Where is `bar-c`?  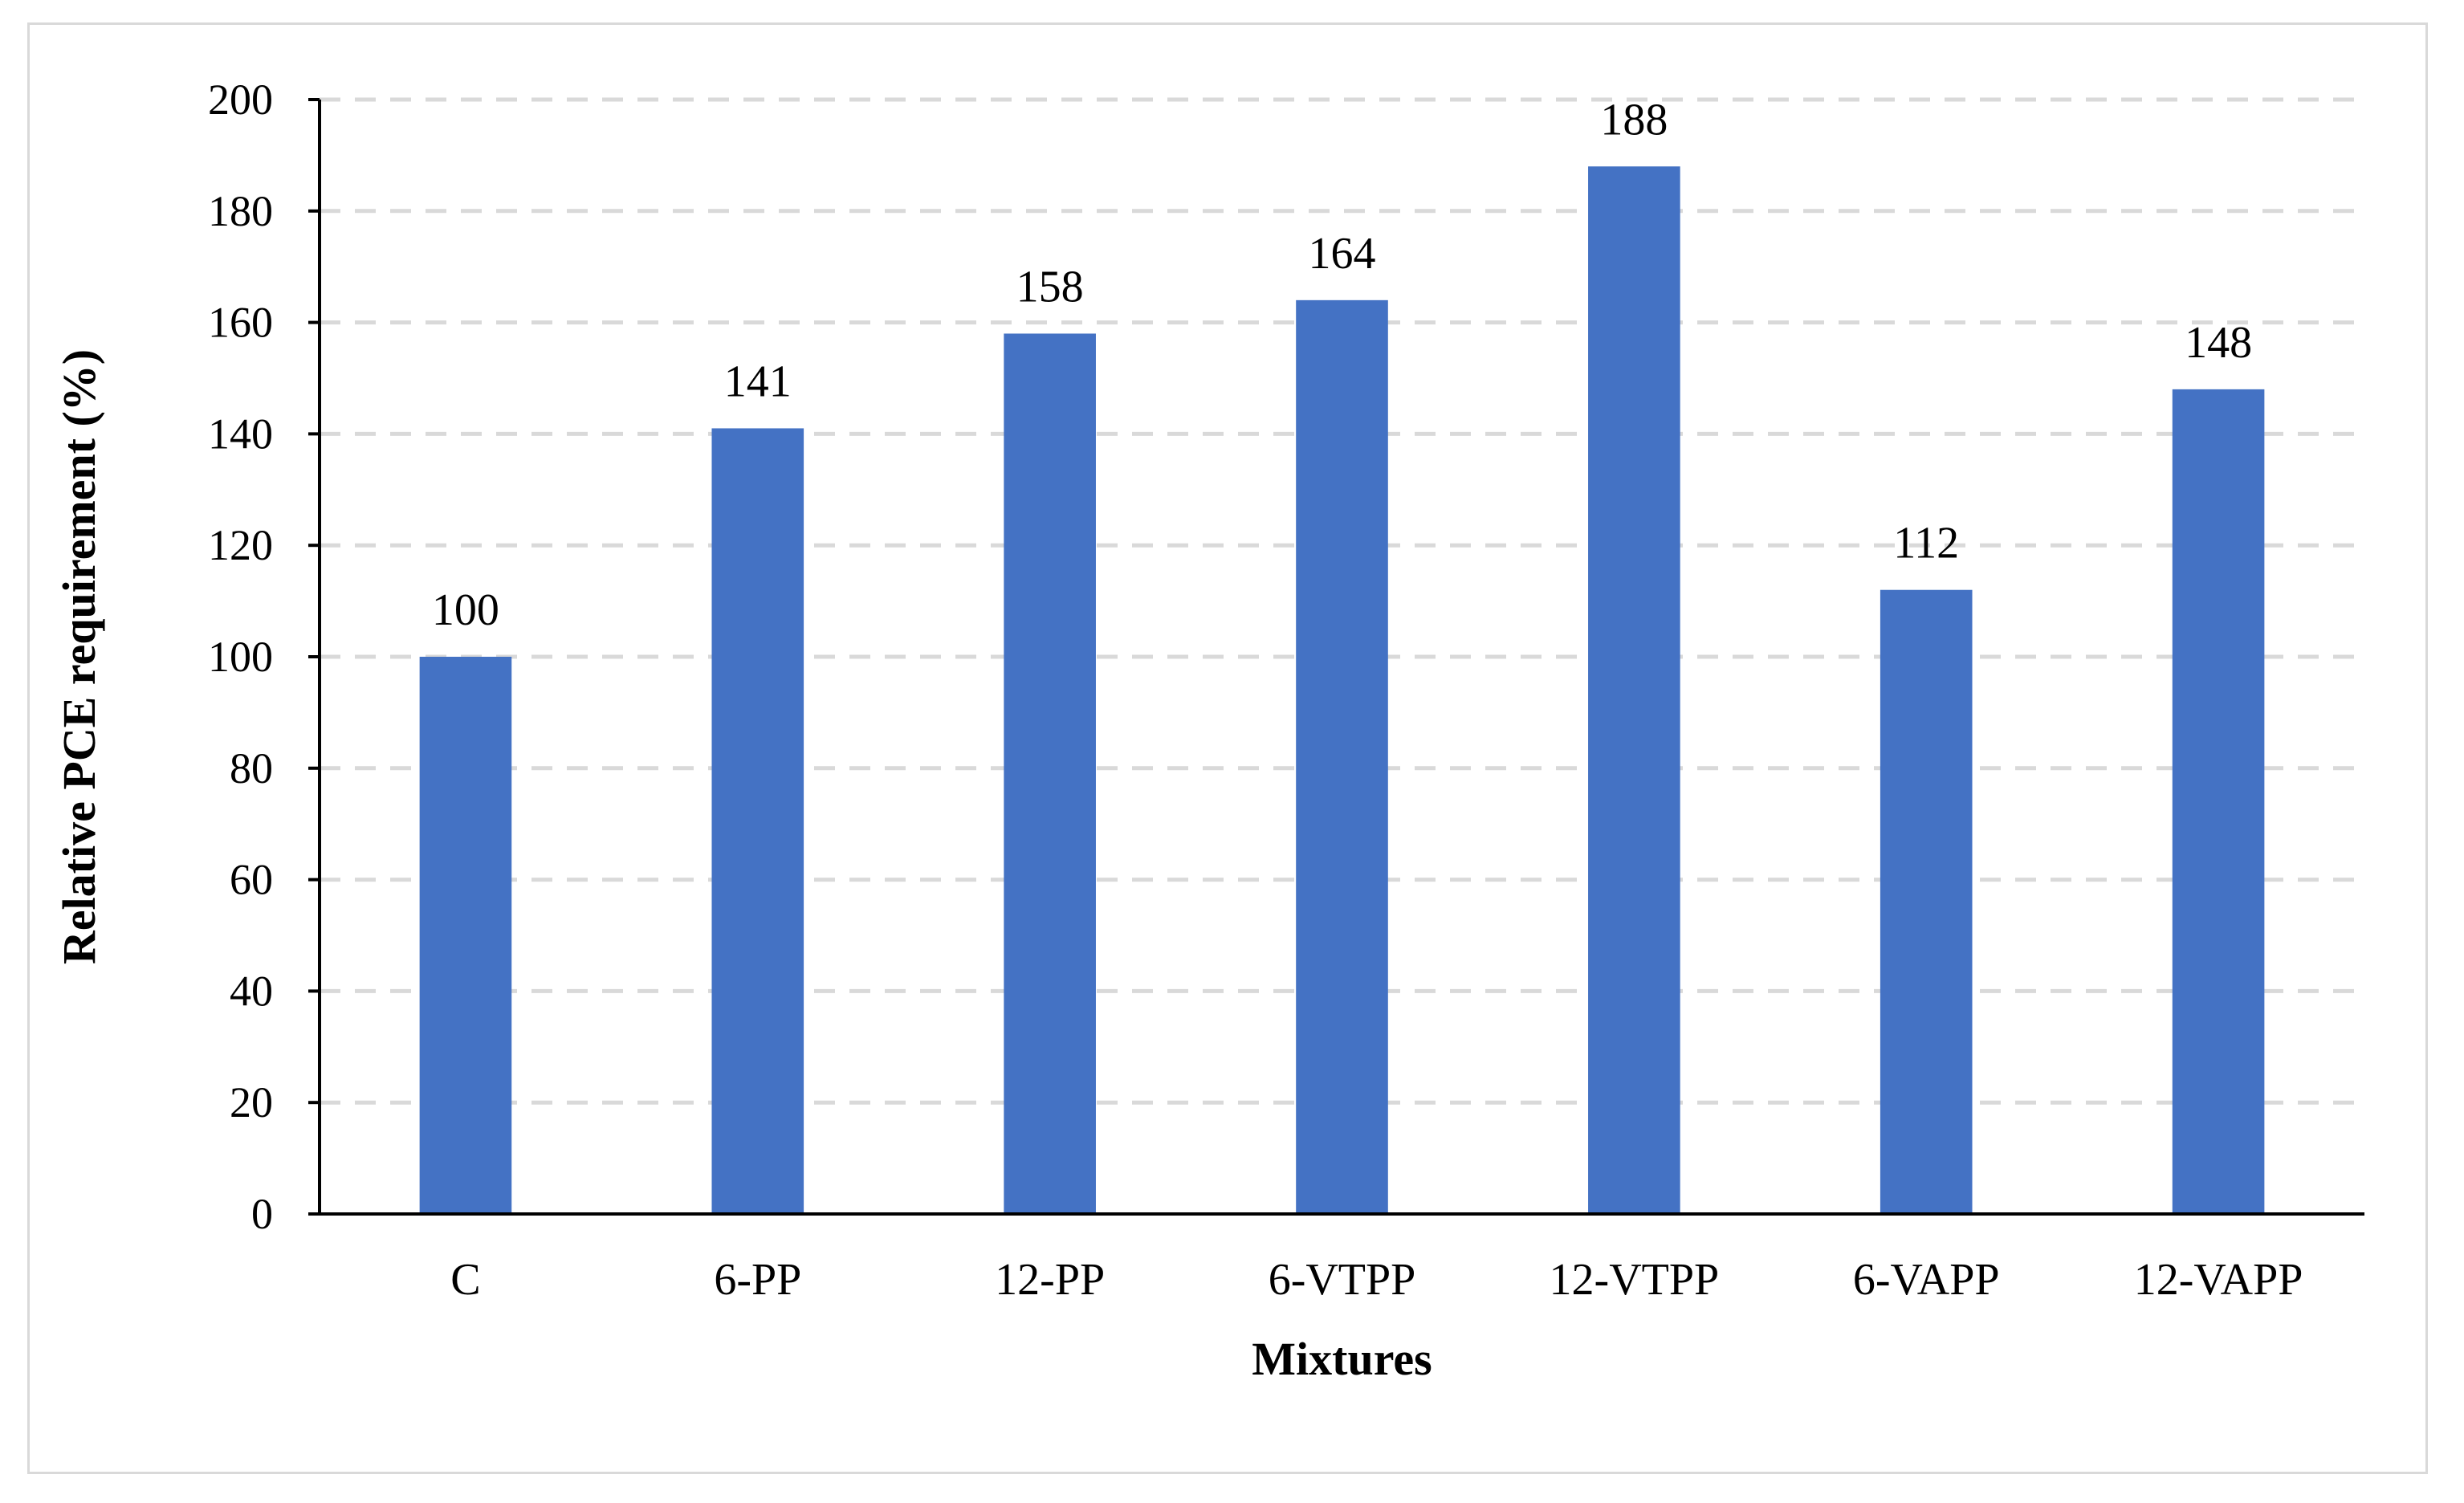
bar-c is located at coordinates (465, 936).